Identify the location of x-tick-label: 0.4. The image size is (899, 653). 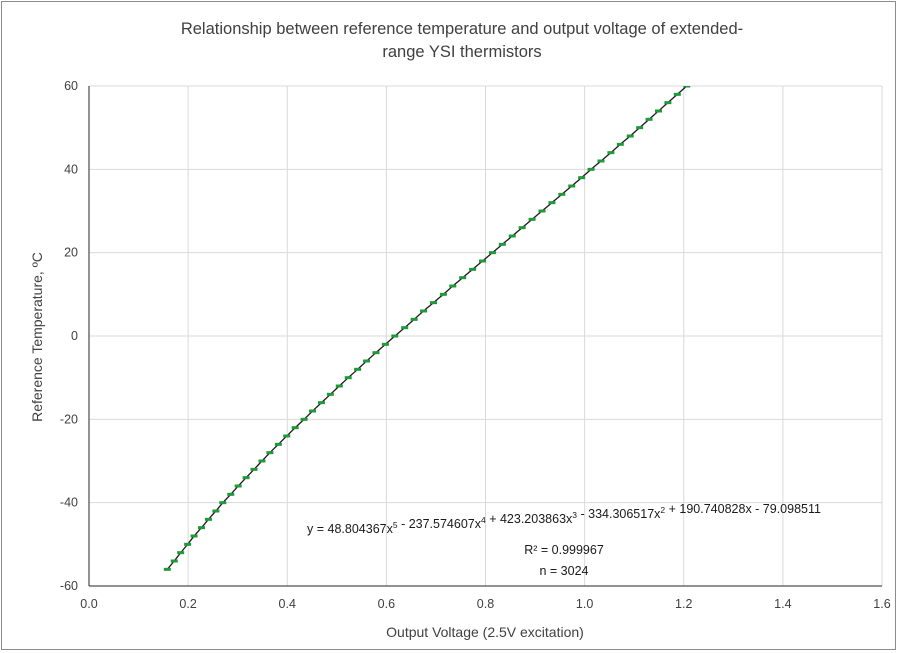
(287, 604).